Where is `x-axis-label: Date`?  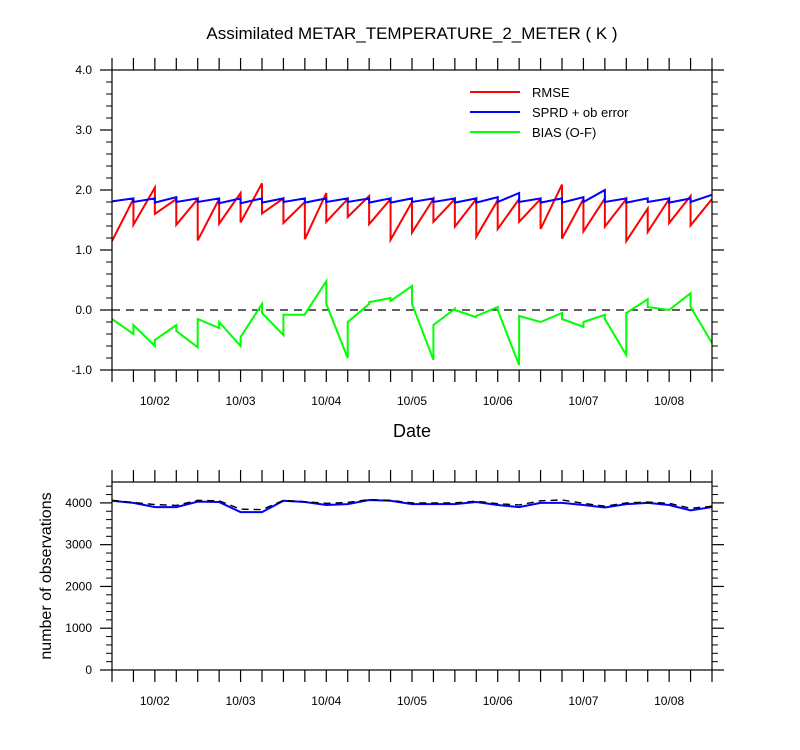
x-axis-label: Date is located at coordinates (412, 431).